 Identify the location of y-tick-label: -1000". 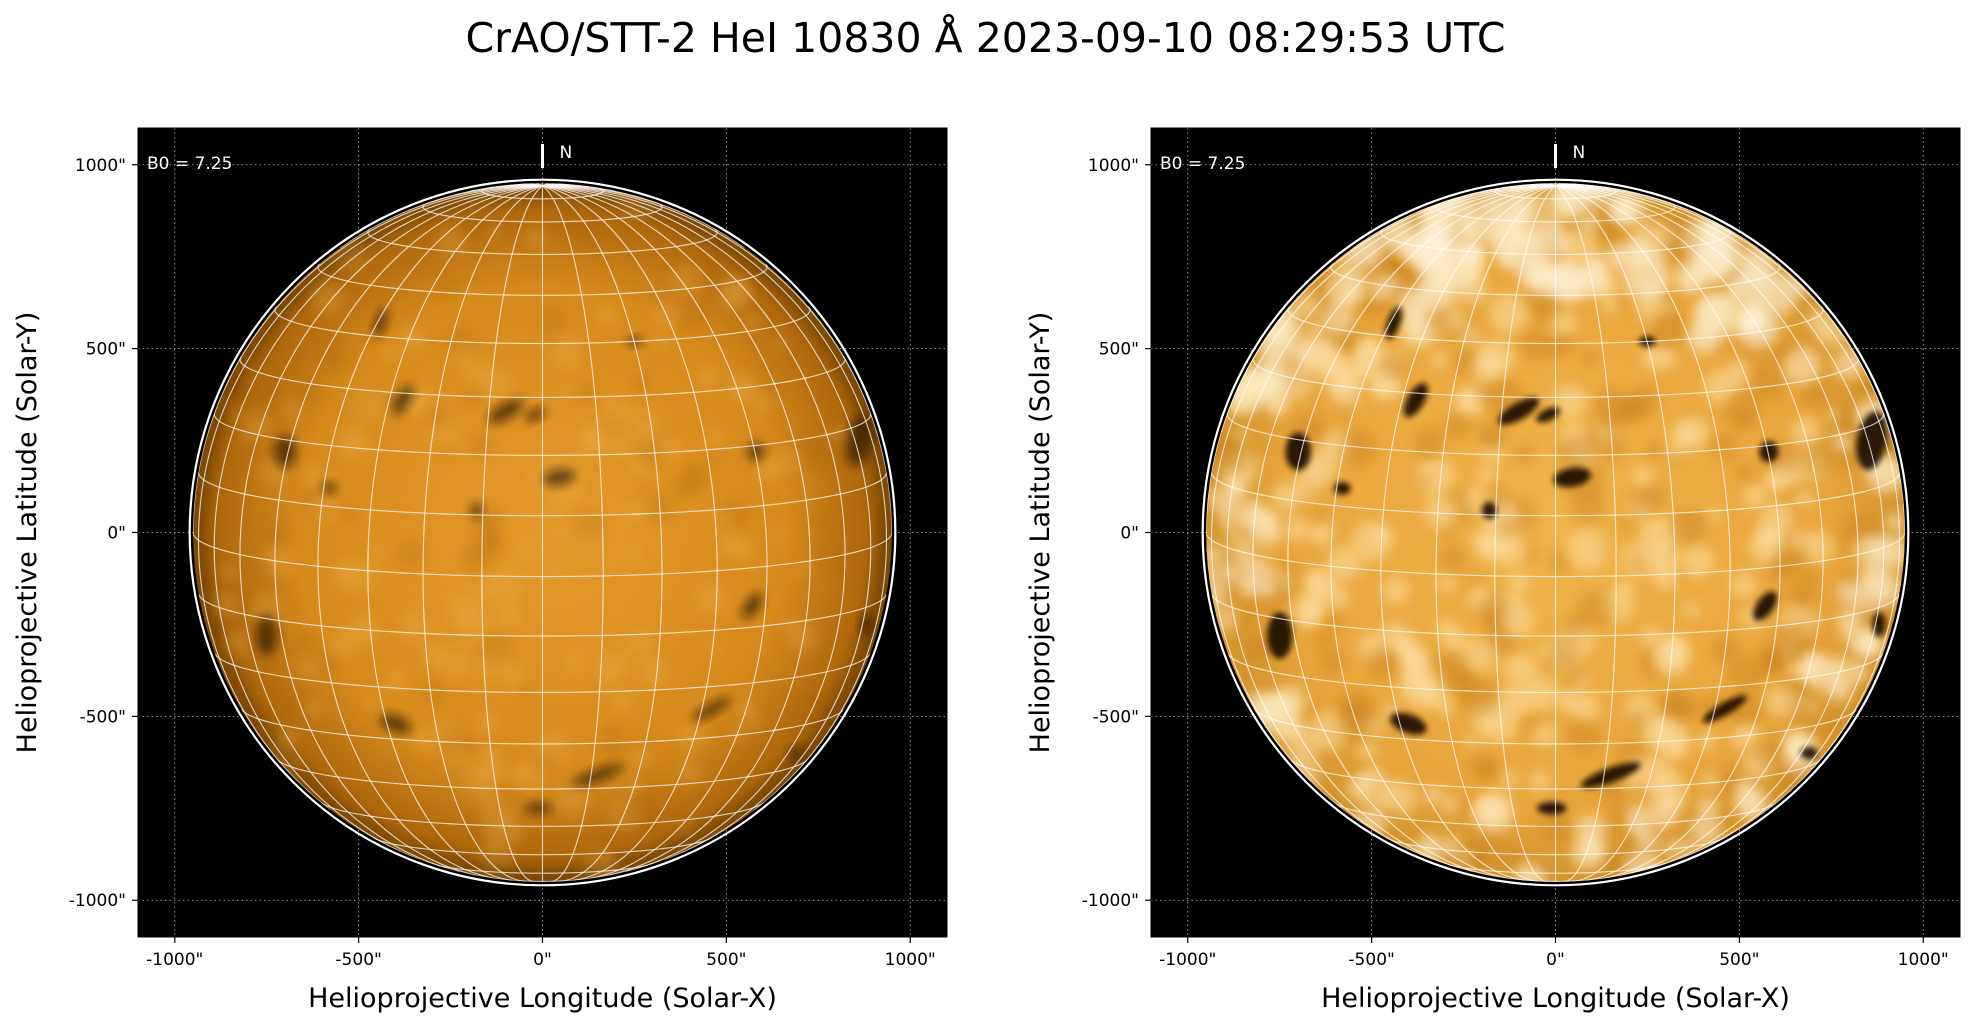
(1110, 901).